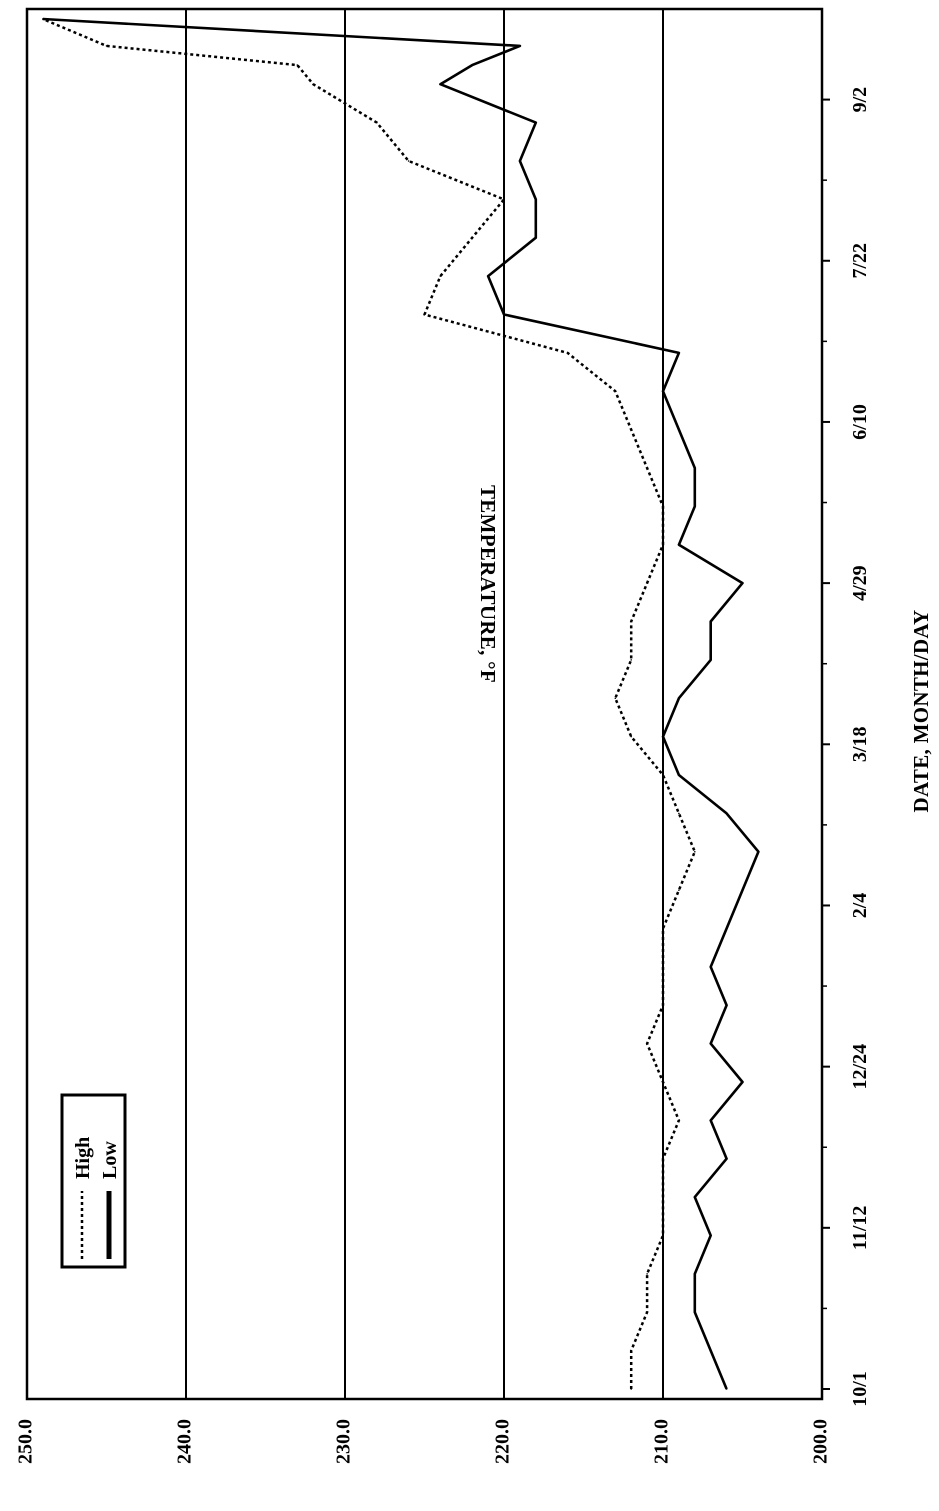 Image resolution: width=939 pixels, height=1511 pixels. Describe the element at coordinates (860, 1228) in the screenshot. I see `x-tick-label: 11/12` at that location.